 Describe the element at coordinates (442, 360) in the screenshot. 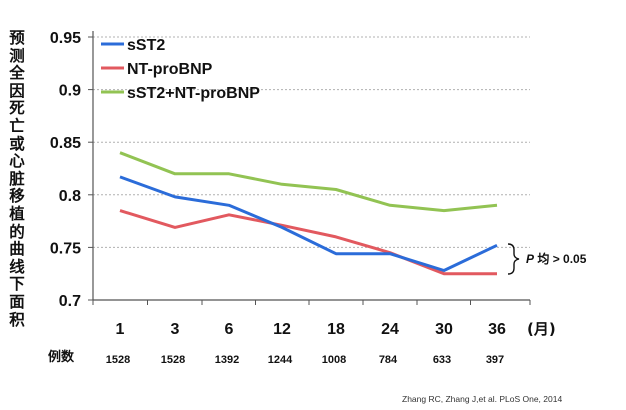

I see `patient-count: 633` at that location.